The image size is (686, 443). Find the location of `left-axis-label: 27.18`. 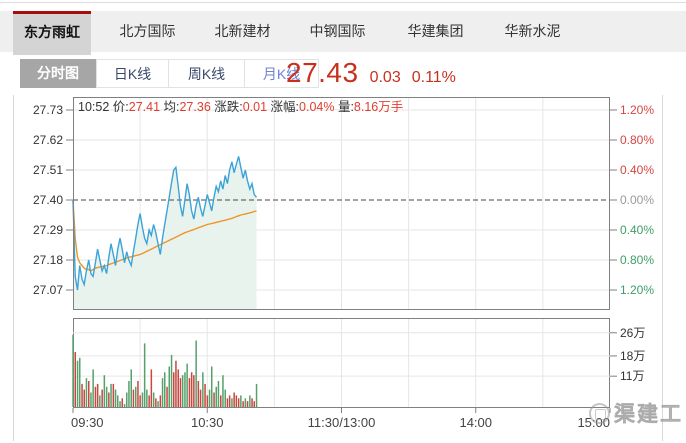

left-axis-label: 27.18 is located at coordinates (48, 260).